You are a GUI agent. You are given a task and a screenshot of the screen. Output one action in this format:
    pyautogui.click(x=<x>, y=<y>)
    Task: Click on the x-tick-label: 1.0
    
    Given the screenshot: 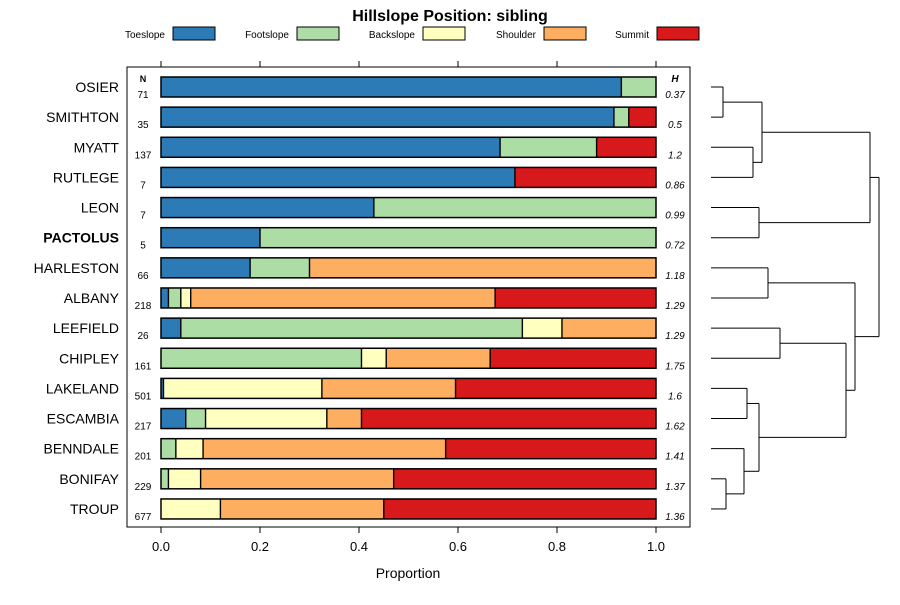 What is the action you would take?
    pyautogui.click(x=656, y=546)
    